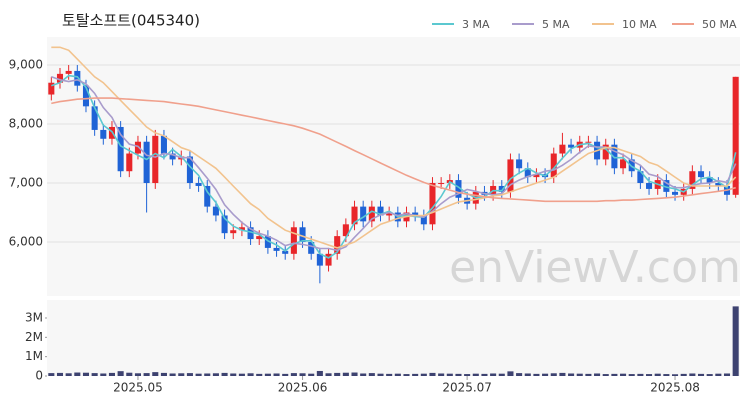 Image resolution: width=750 pixels, height=400 pixels. I want to click on volume-tick-label: 1M, so click(34, 356).